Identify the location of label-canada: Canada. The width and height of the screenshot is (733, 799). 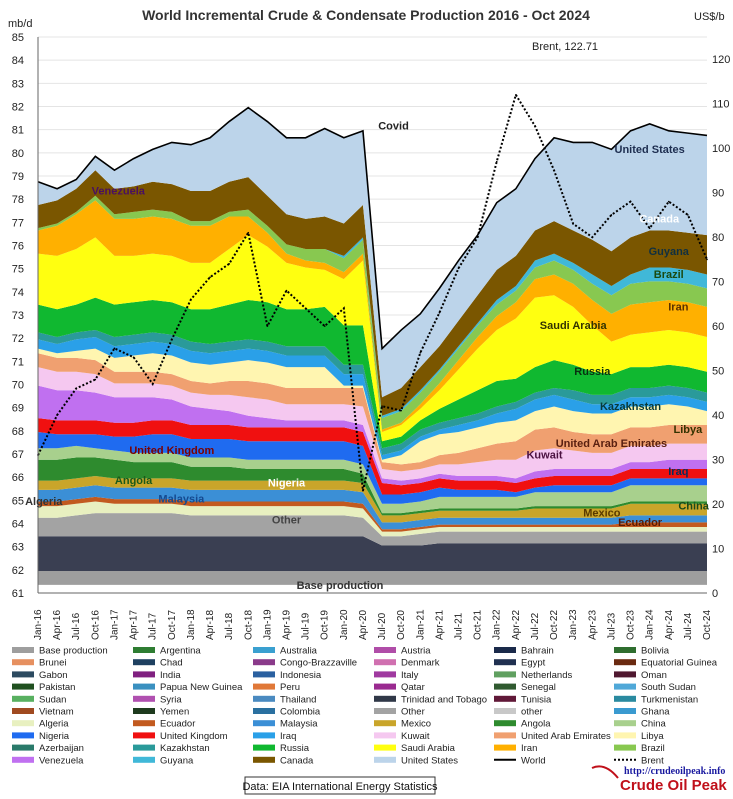
(659, 219).